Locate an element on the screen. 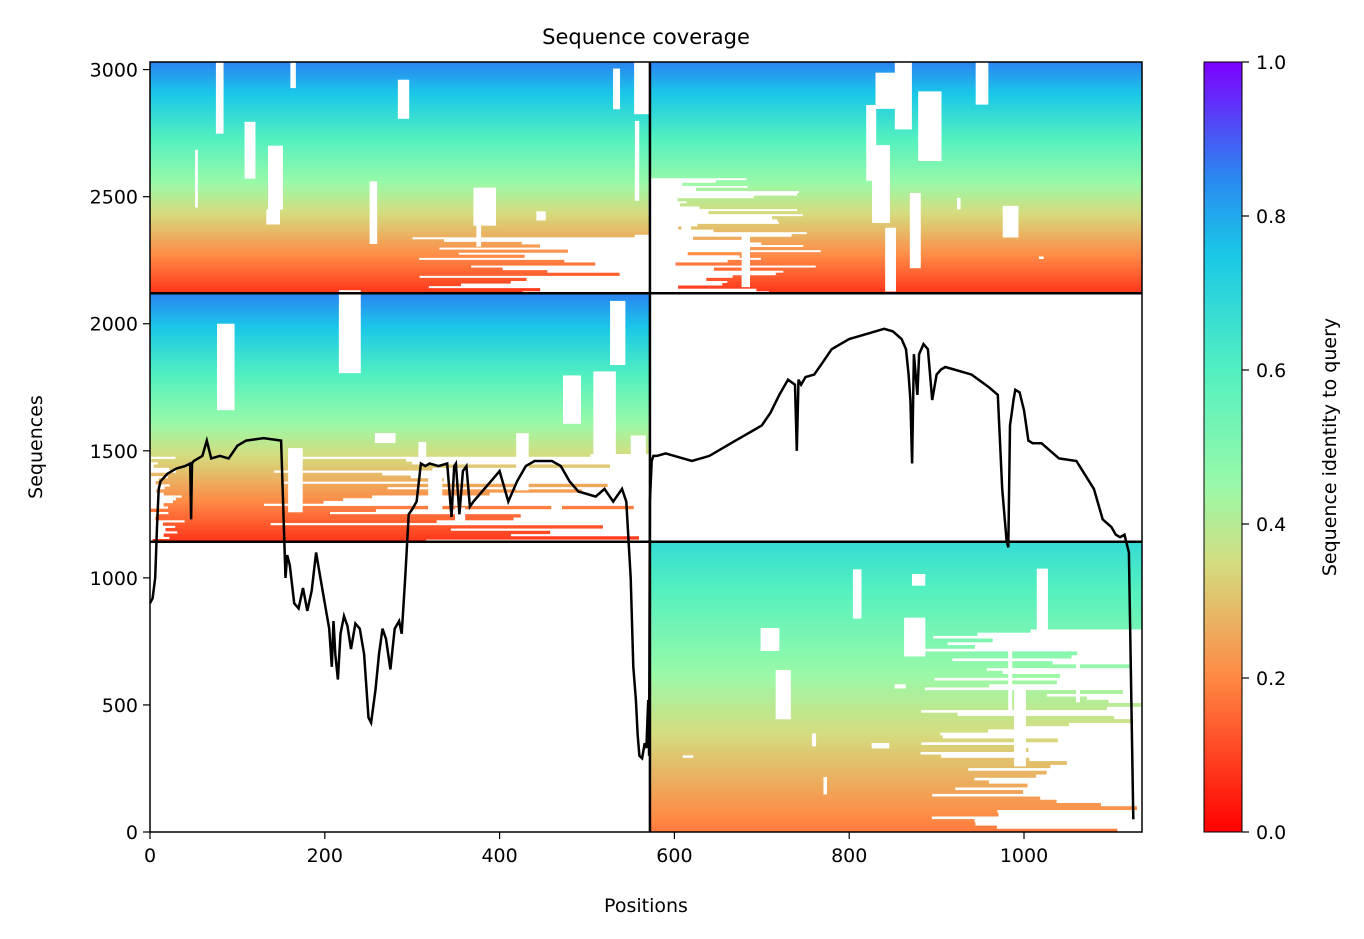  x-tick-label: 600 is located at coordinates (674, 856).